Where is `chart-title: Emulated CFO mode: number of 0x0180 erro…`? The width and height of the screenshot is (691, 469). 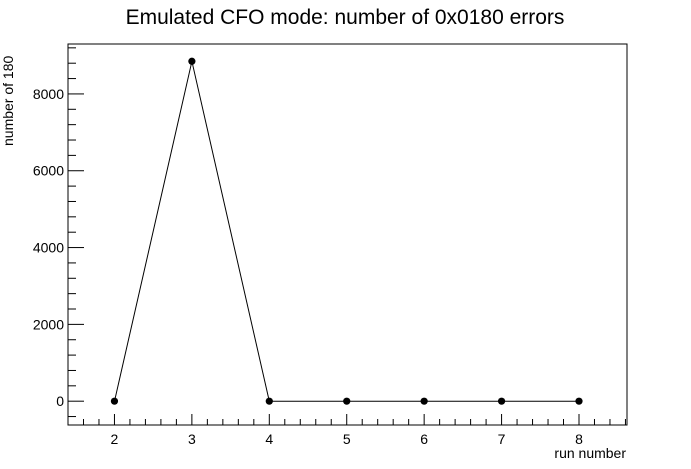
chart-title: Emulated CFO mode: number of 0x0180 erro… is located at coordinates (345, 17).